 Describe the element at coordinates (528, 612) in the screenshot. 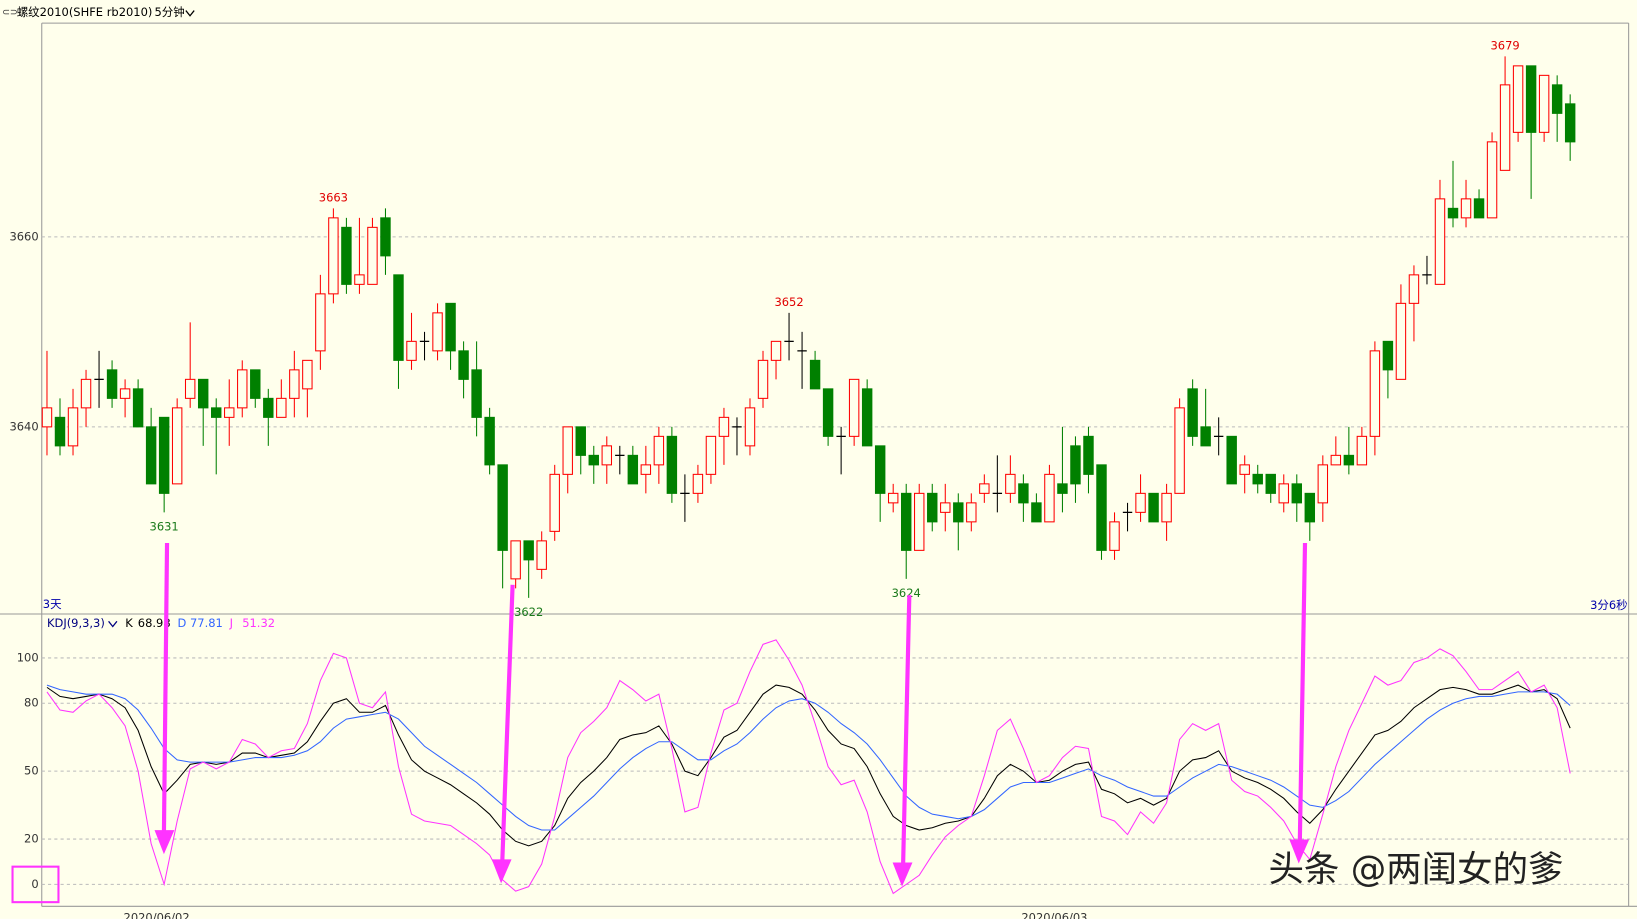

I see `extreme-label: 3622` at that location.